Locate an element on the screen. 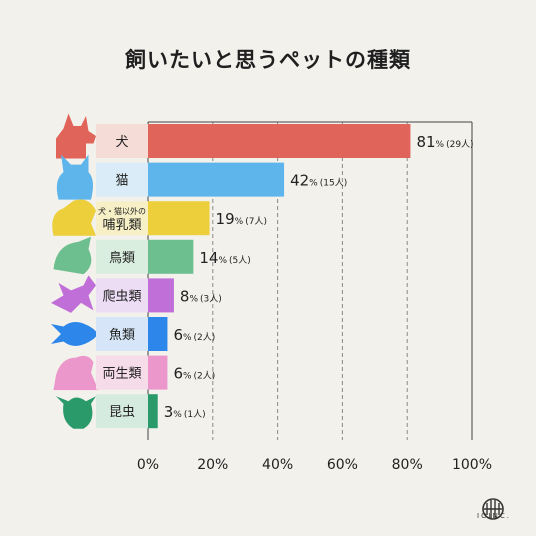 This screenshot has height=536, width=536. x-tick-label: 100% is located at coordinates (472, 465).